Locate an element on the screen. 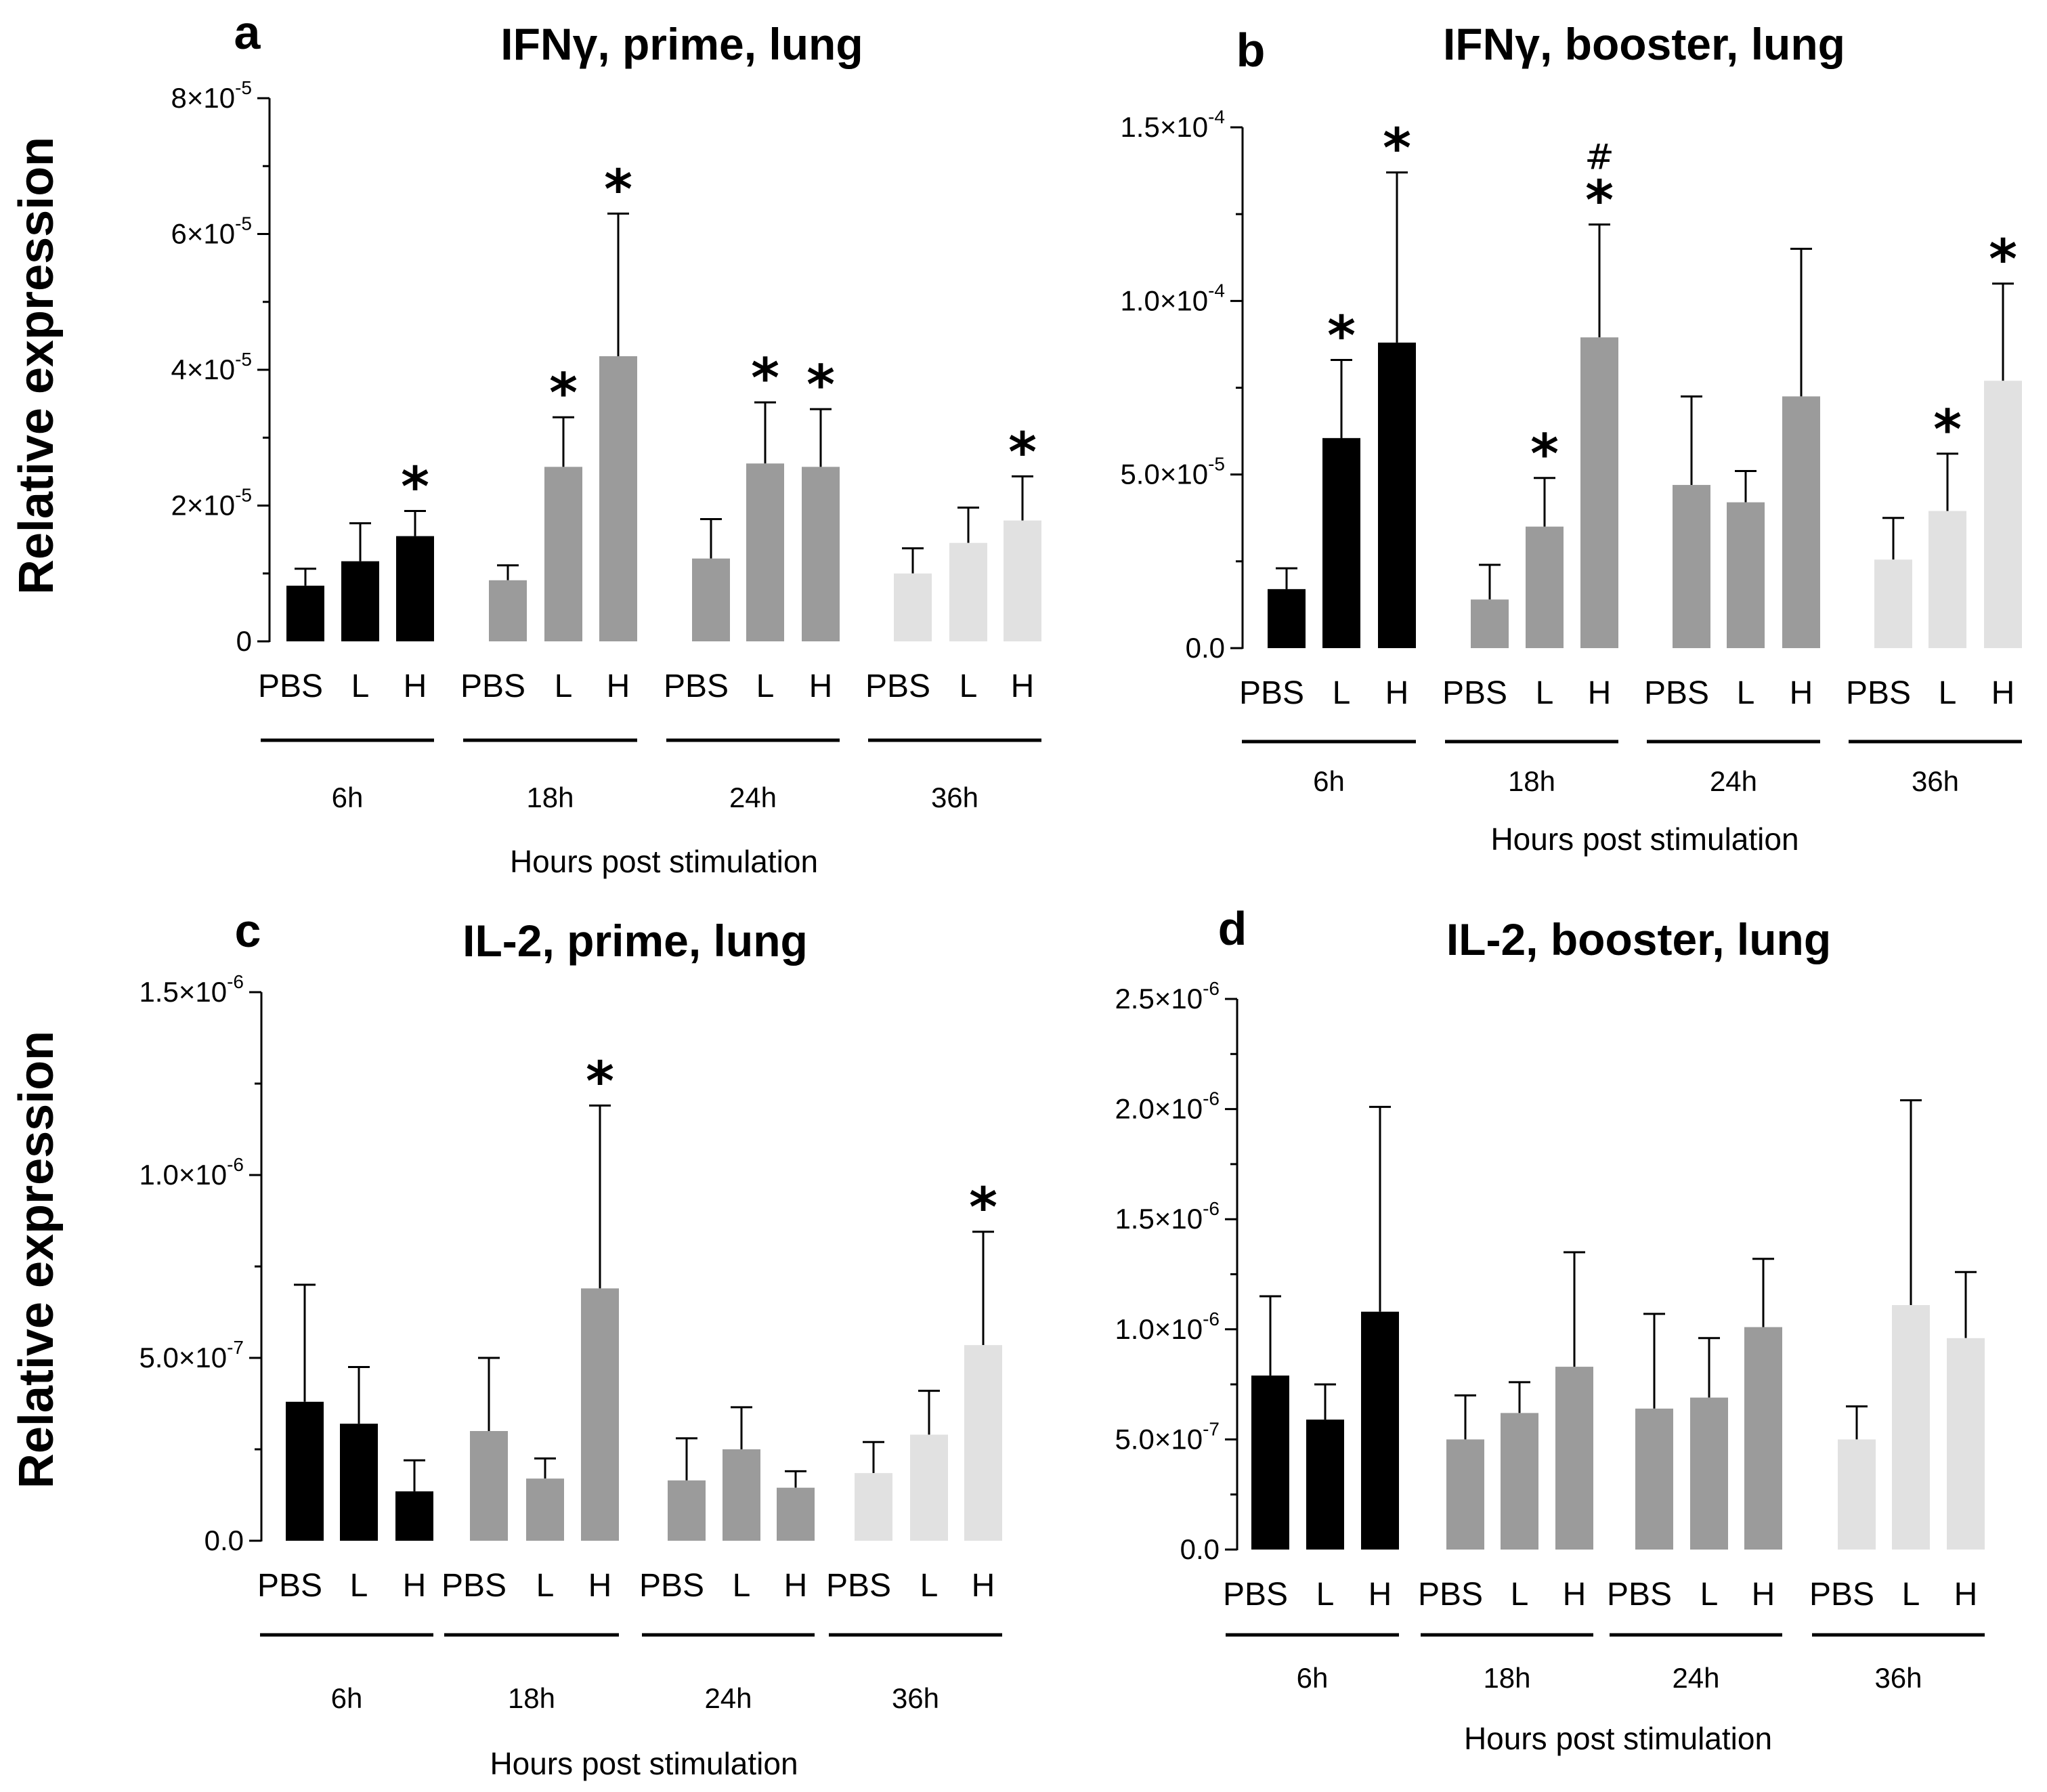 The width and height of the screenshot is (2047, 1792). y-tick-label: 1.5×10⁻⁶ is located at coordinates (1167, 1216).